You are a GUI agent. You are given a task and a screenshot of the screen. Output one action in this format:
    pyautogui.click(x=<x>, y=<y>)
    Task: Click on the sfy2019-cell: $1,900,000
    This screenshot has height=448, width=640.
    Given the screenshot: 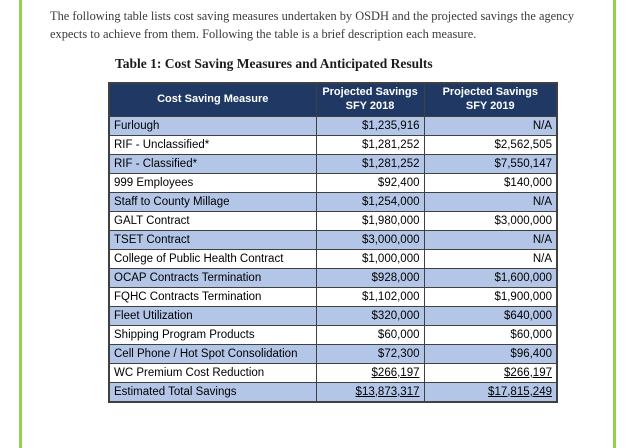 What is the action you would take?
    pyautogui.click(x=490, y=296)
    